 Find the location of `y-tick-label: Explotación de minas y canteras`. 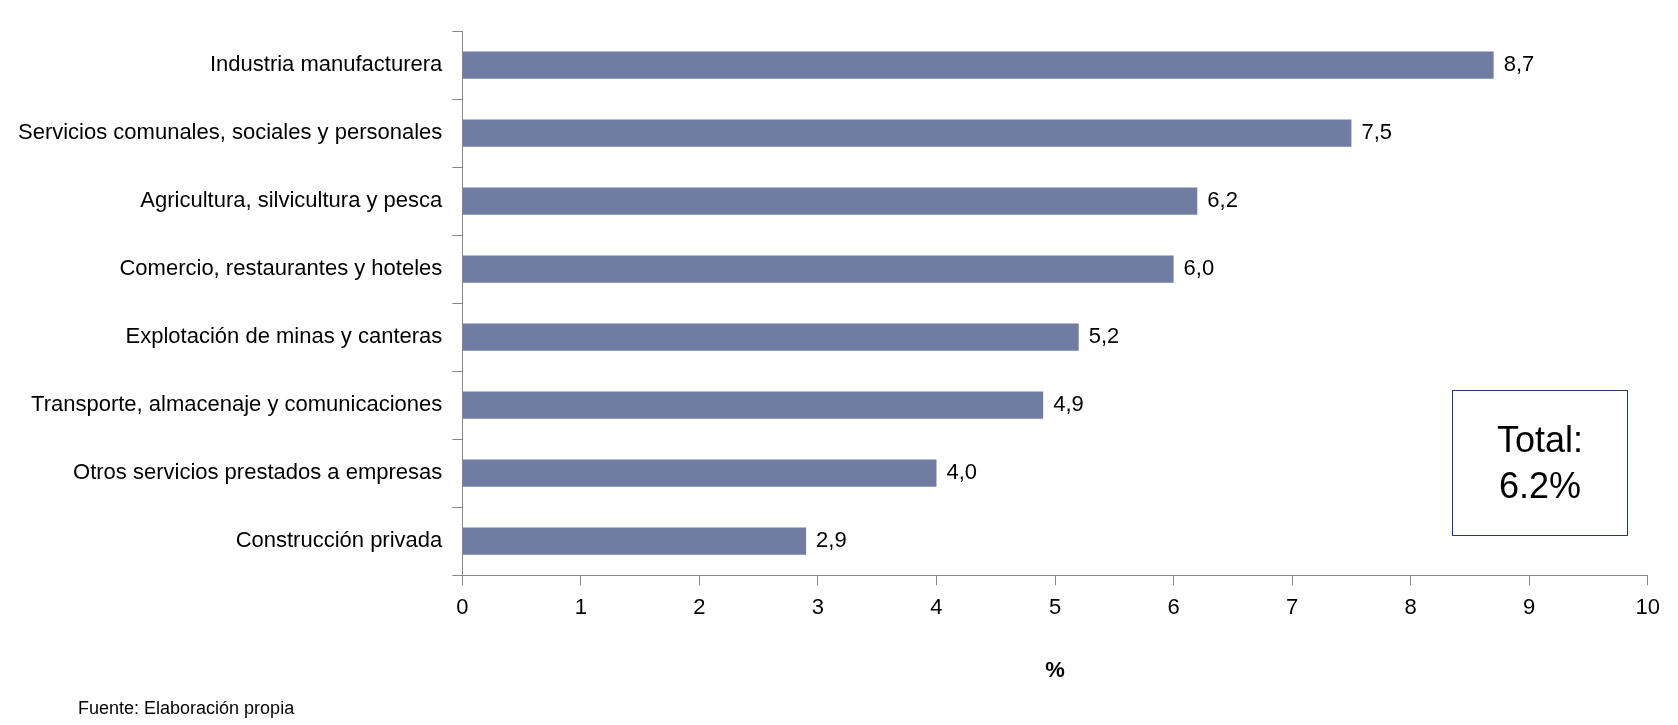

y-tick-label: Explotación de minas y canteras is located at coordinates (284, 336).